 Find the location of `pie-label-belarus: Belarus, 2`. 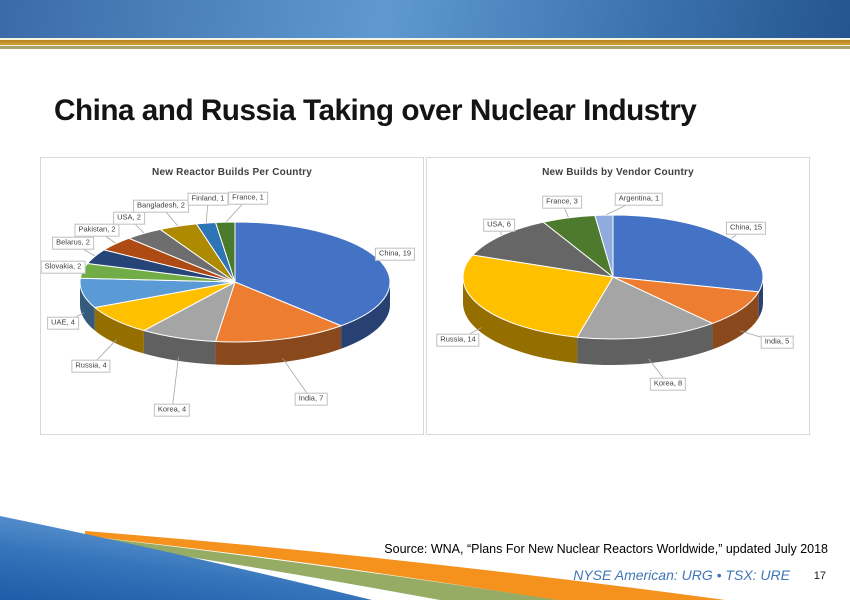

pie-label-belarus: Belarus, 2 is located at coordinates (73, 243).